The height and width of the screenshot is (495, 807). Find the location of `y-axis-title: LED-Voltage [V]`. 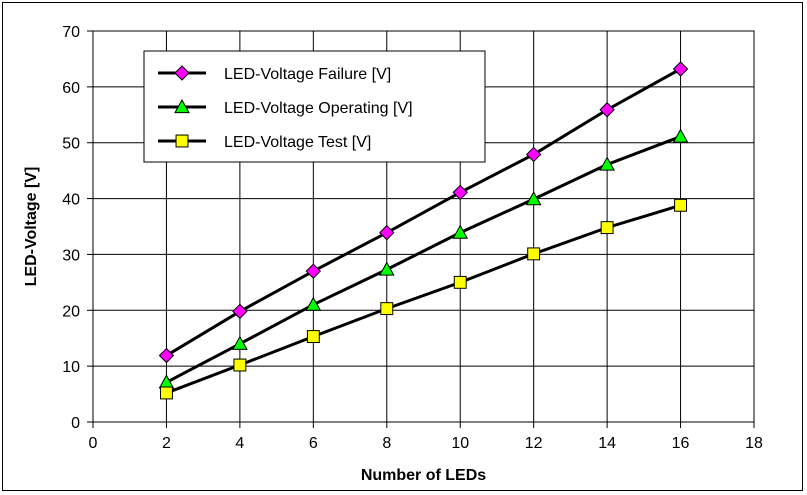

y-axis-title: LED-Voltage [V] is located at coordinates (31, 227).